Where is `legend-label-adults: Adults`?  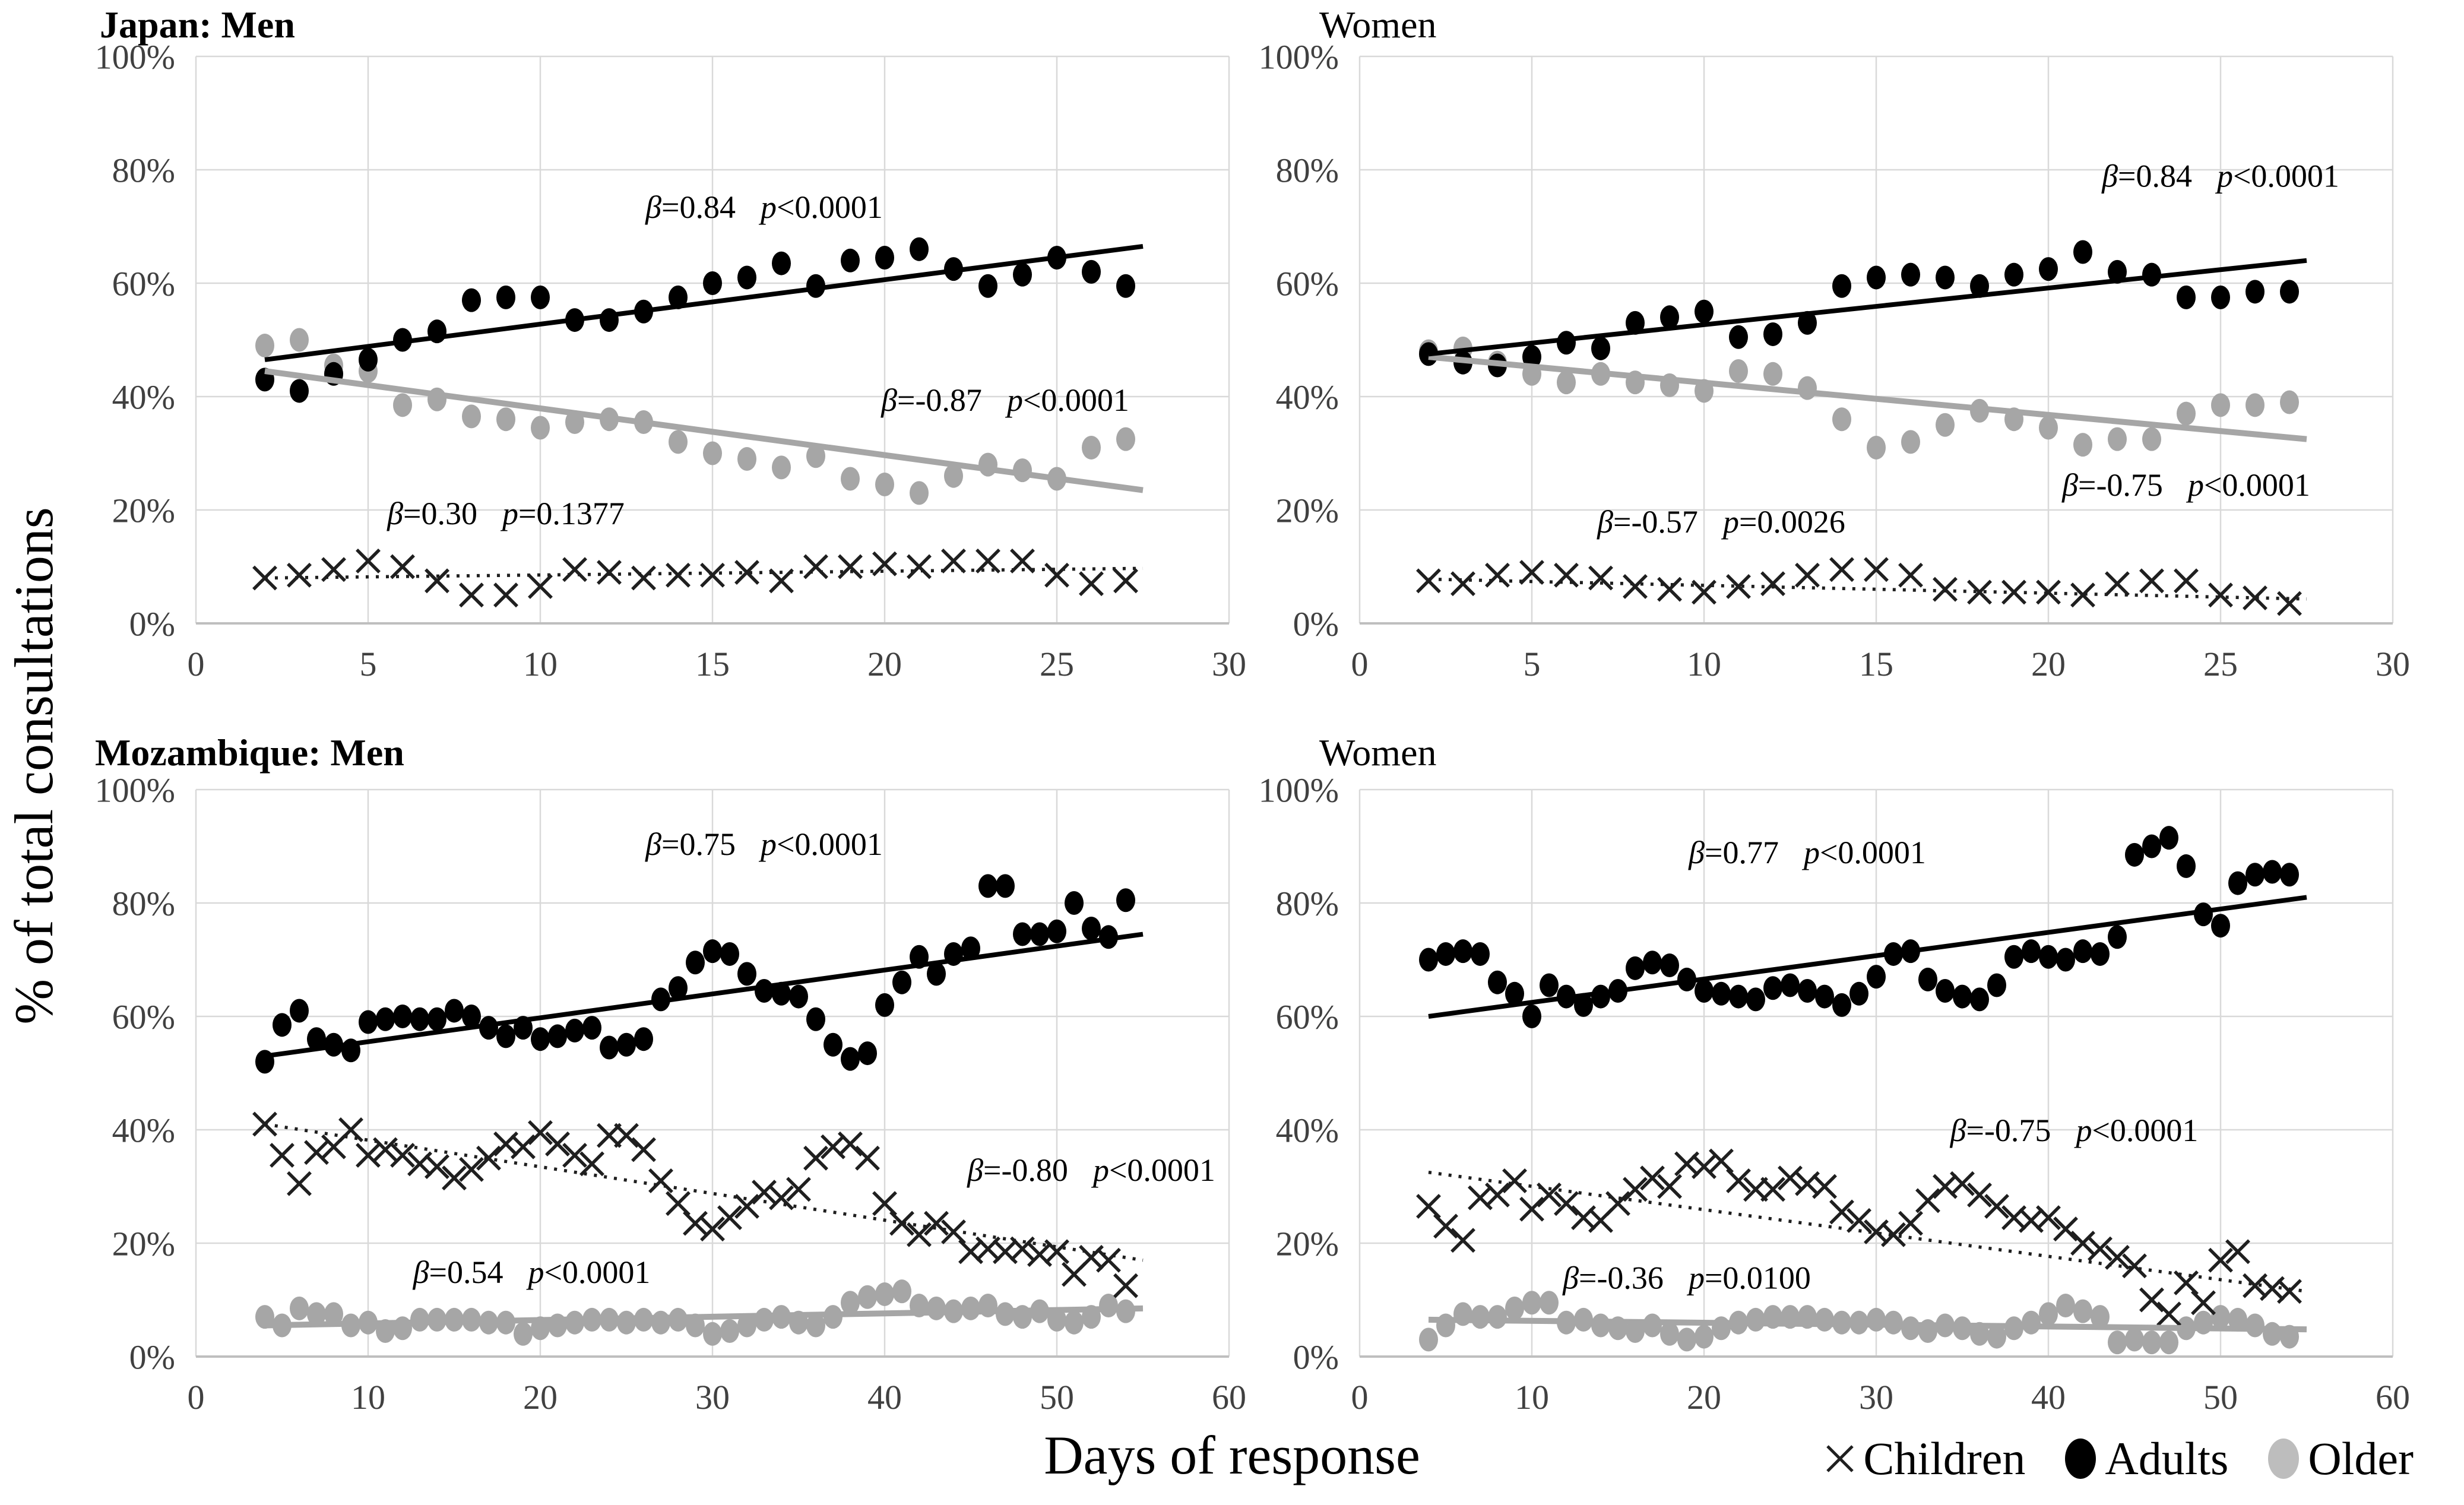 legend-label-adults: Adults is located at coordinates (2167, 1459).